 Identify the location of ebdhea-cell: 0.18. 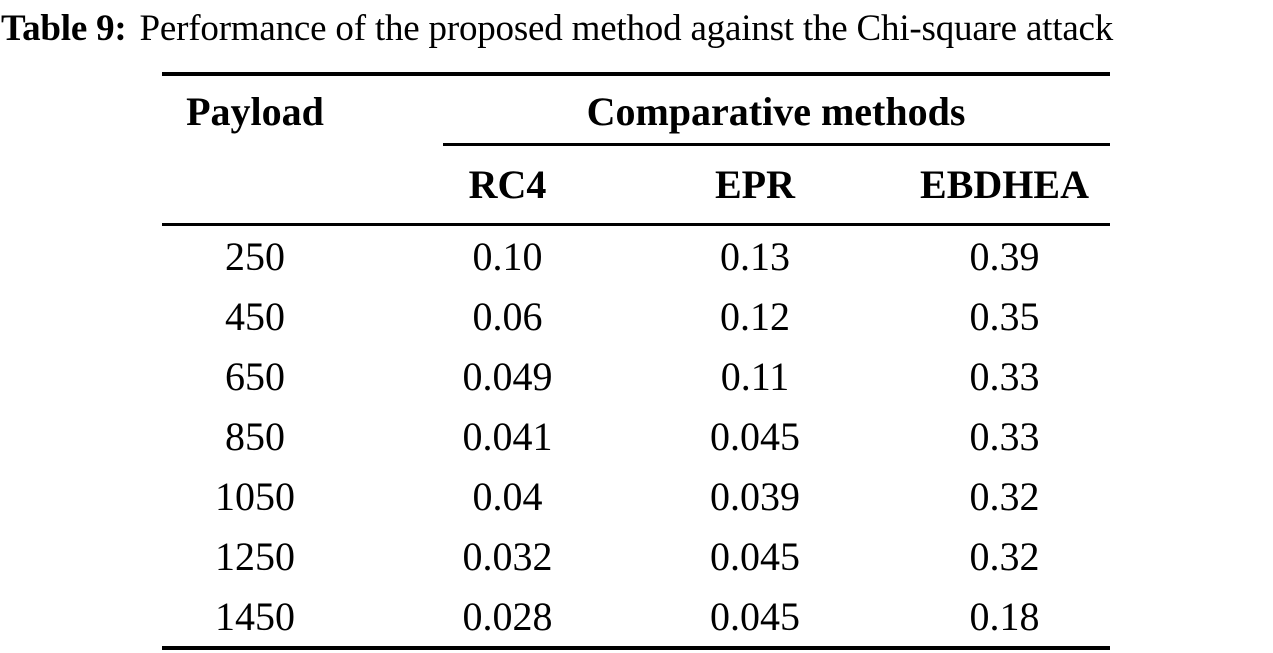
(1004, 616).